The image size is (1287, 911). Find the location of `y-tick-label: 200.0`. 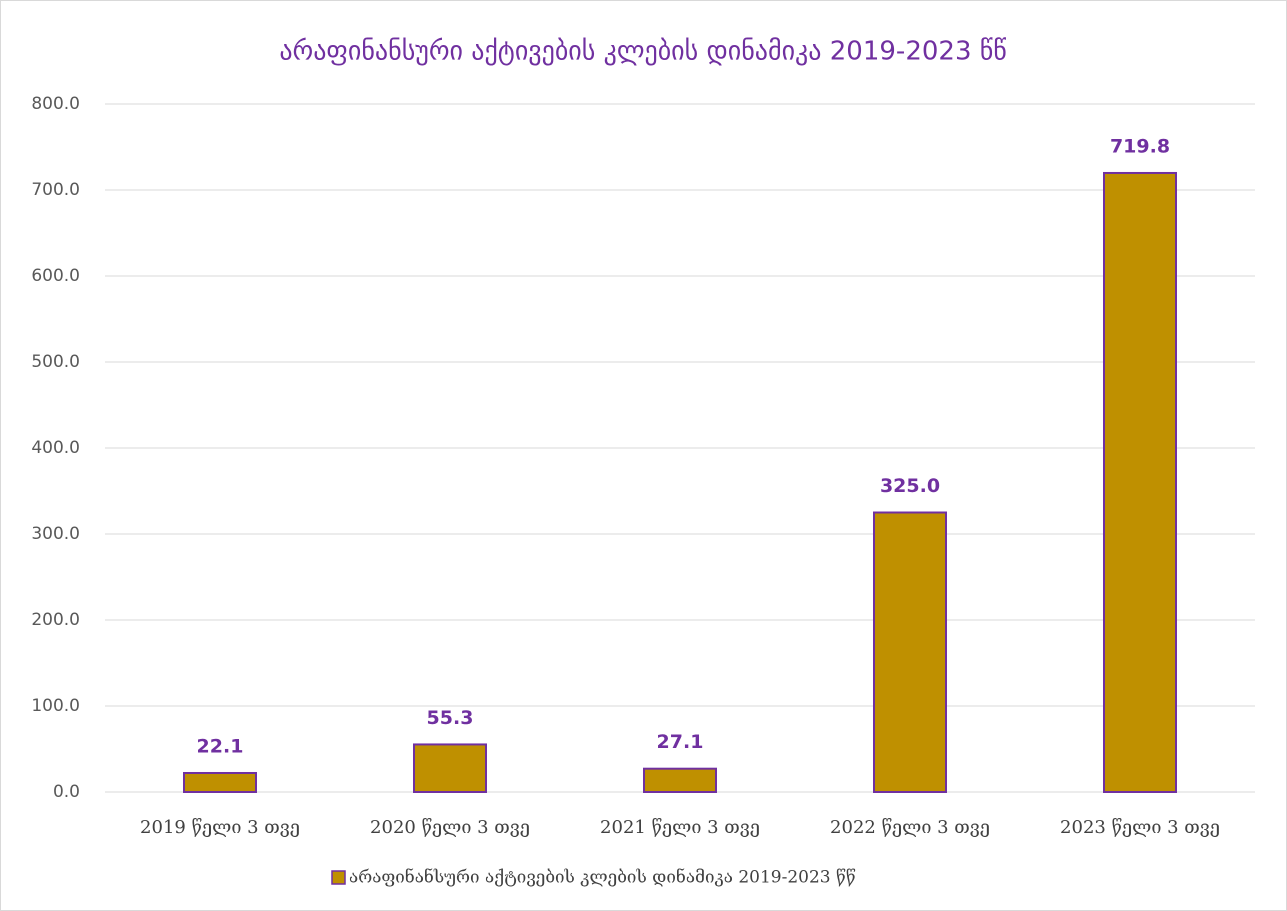

y-tick-label: 200.0 is located at coordinates (55, 620).